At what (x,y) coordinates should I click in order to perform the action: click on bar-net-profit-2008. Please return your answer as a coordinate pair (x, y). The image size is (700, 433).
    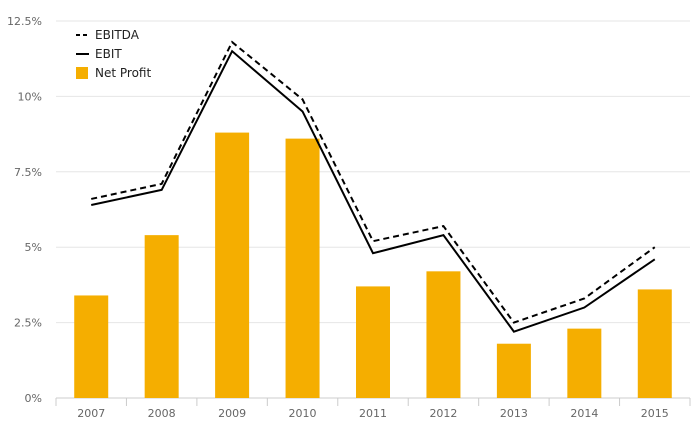
    Looking at the image, I should click on (161, 316).